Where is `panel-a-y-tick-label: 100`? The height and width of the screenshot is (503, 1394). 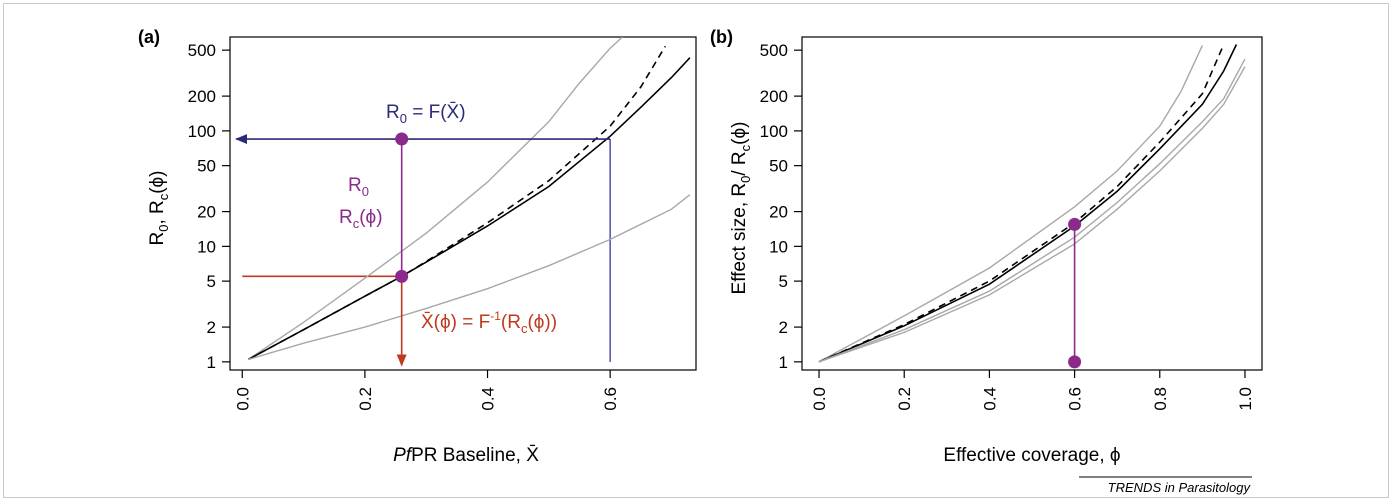
panel-a-y-tick-label: 100 is located at coordinates (202, 131).